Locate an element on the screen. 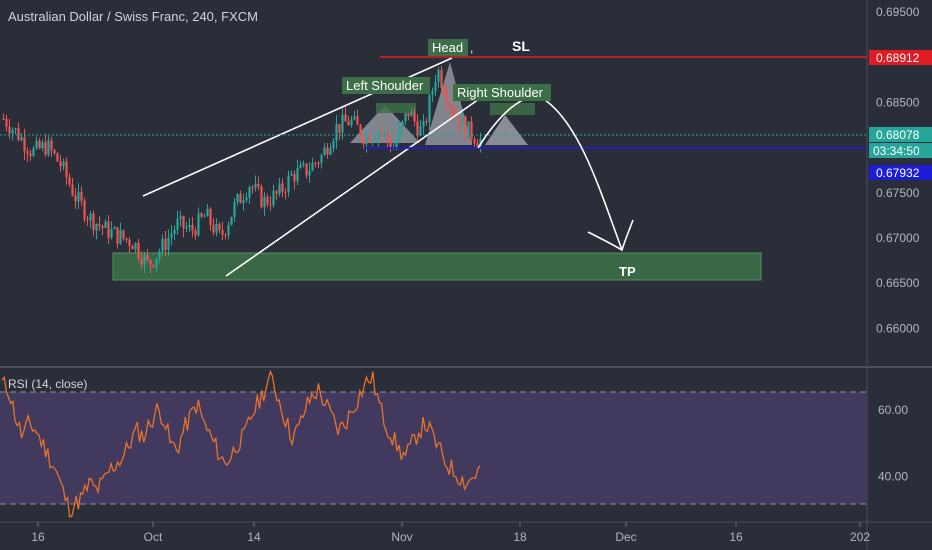 The width and height of the screenshot is (932, 550). time-tick-label: 14 is located at coordinates (254, 537).